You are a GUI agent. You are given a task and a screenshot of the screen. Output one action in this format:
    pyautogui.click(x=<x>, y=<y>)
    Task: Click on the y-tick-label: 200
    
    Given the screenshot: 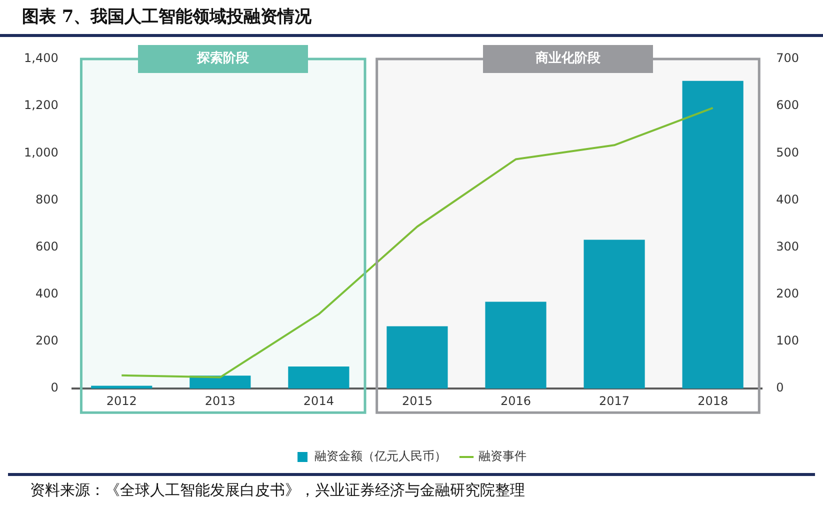 What is the action you would take?
    pyautogui.click(x=46, y=341)
    